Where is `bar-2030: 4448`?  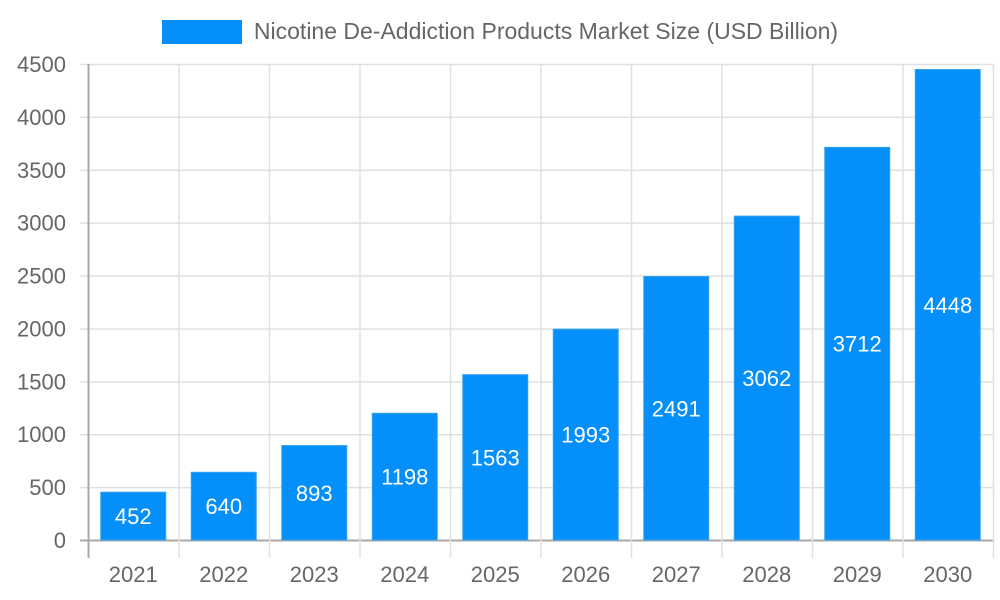 bar-2030: 4448 is located at coordinates (947, 305).